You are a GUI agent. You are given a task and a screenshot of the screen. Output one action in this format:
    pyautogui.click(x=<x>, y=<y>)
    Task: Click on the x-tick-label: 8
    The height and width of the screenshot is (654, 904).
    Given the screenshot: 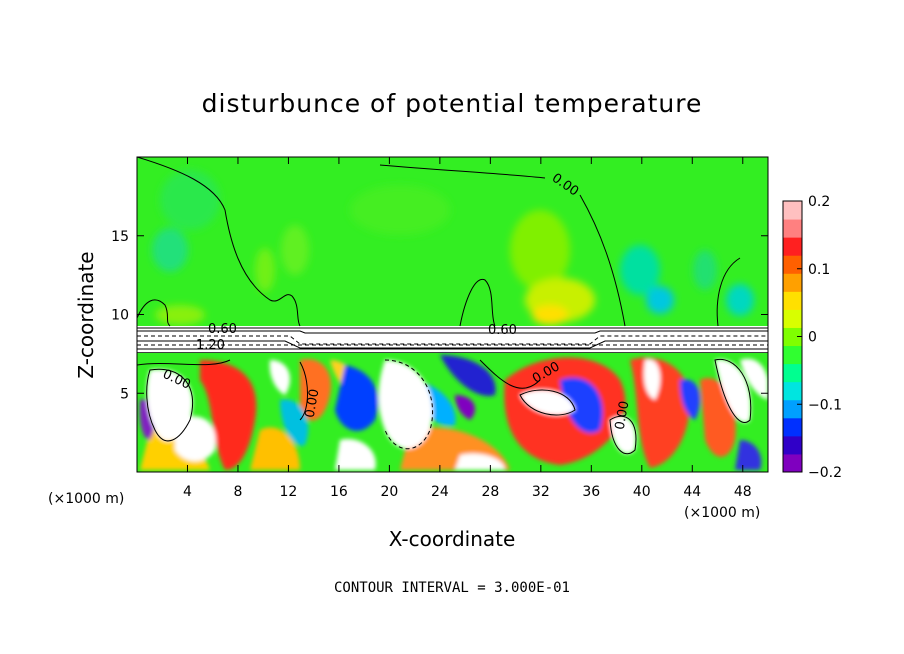 What is the action you would take?
    pyautogui.click(x=237, y=492)
    